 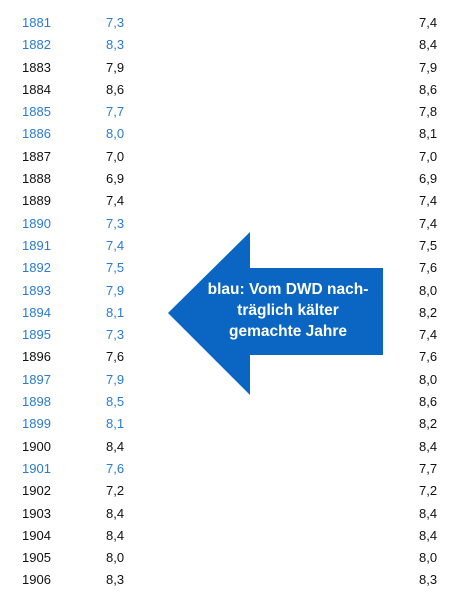 I want to click on table-row: 1886 8,0 8,1, so click(x=236, y=134).